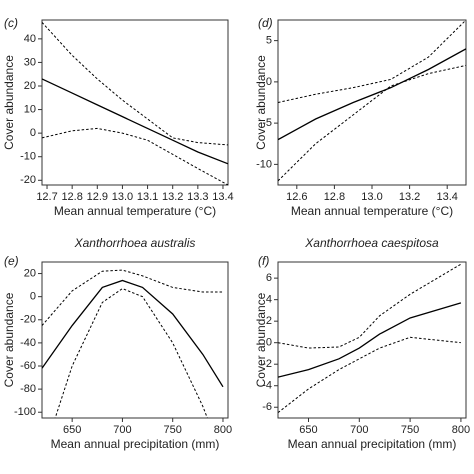 The height and width of the screenshot is (474, 474). Describe the element at coordinates (11, 261) in the screenshot. I see `panel-label: (e)` at that location.